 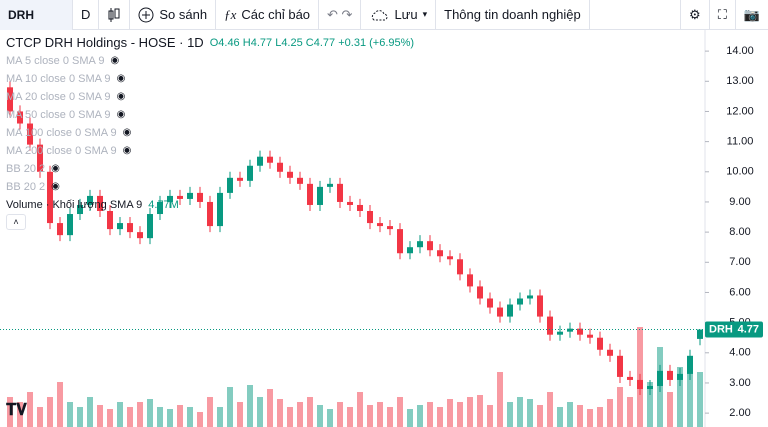 I want to click on y-tick-label: 10.00, so click(x=740, y=172).